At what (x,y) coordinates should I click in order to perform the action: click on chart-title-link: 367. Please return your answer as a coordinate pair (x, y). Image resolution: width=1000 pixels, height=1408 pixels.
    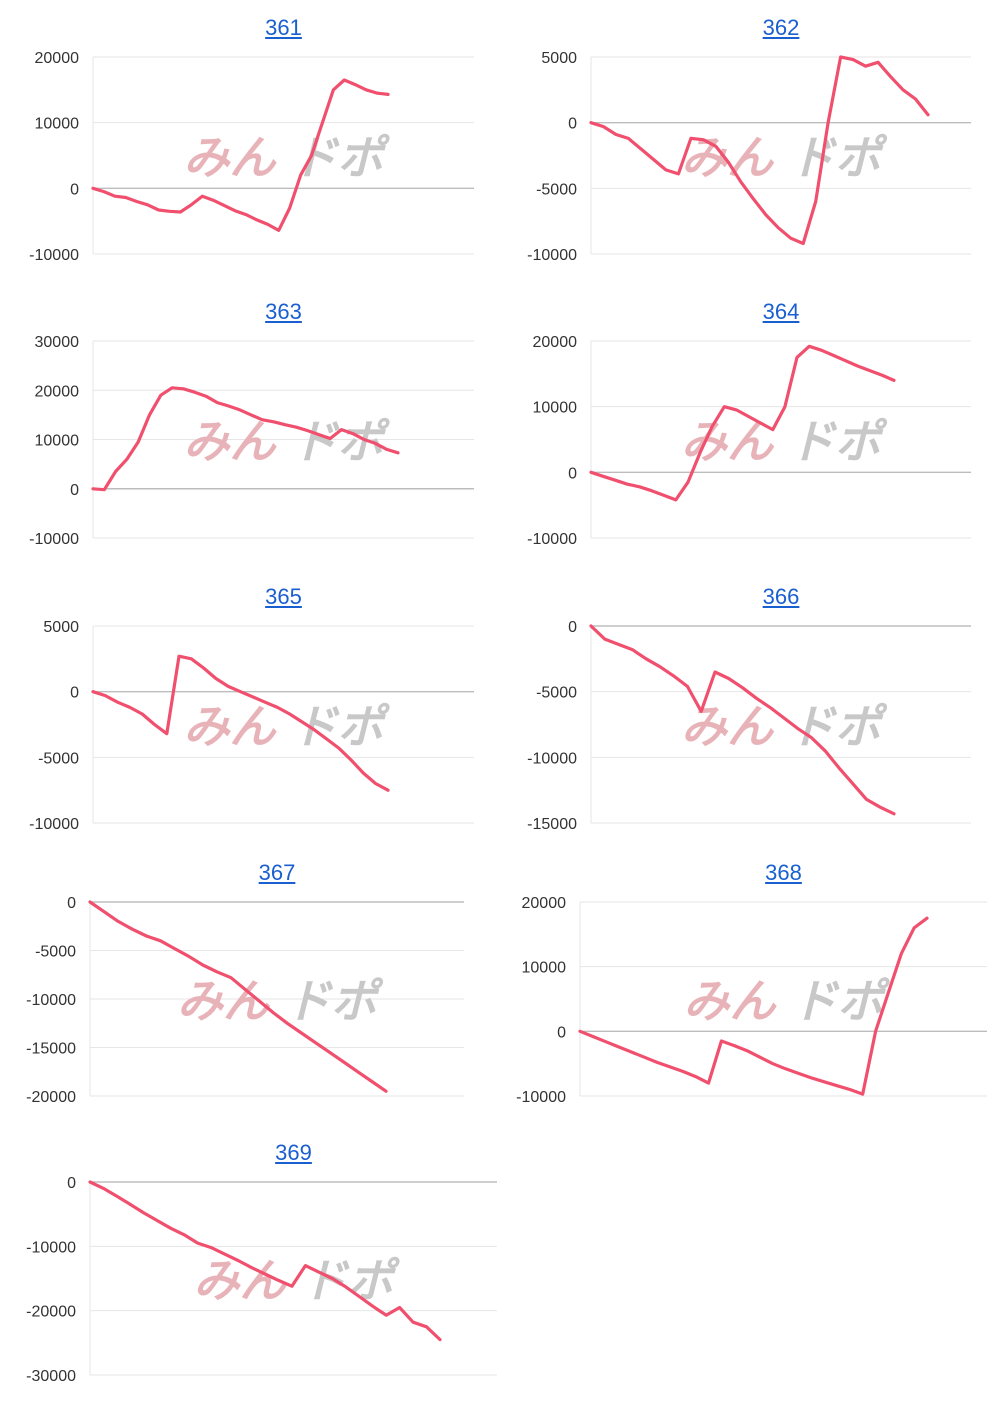
    Looking at the image, I should click on (277, 872).